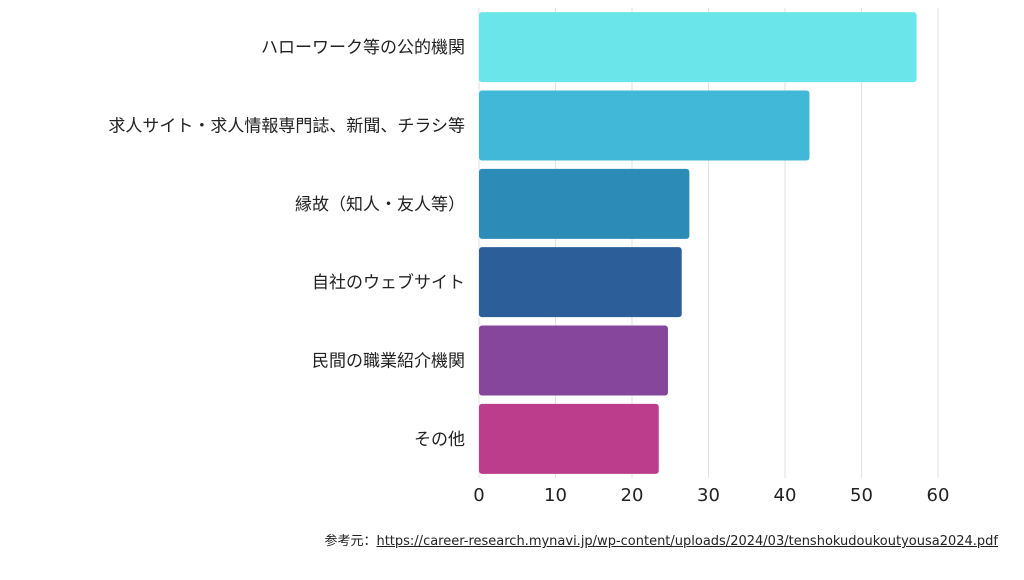 The image size is (1024, 580). What do you see at coordinates (478, 495) in the screenshot?
I see `x-tick-label: 0` at bounding box center [478, 495].